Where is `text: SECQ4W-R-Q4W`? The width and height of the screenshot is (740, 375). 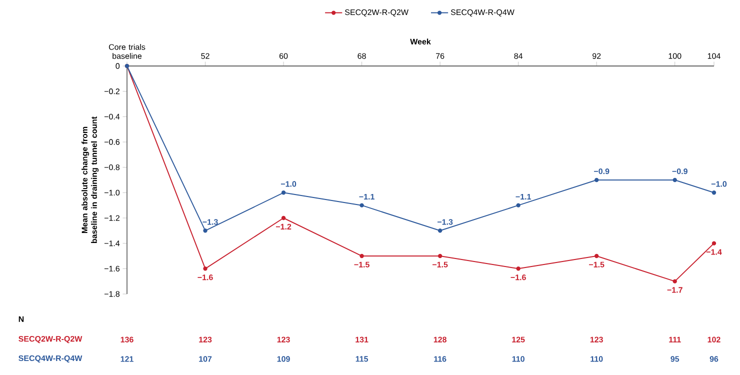
text: SECQ4W-R-Q4W is located at coordinates (50, 359).